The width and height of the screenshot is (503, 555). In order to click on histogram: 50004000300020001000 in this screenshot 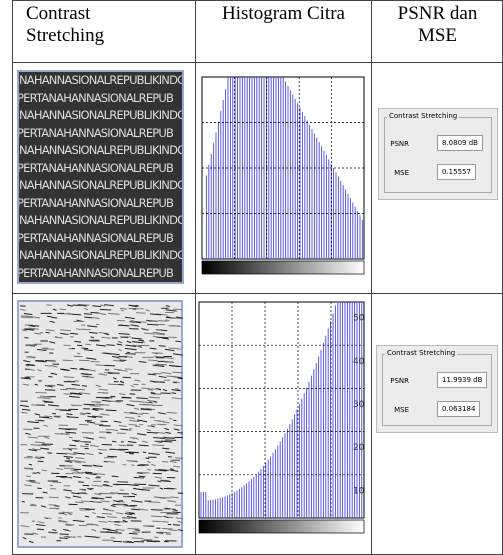, I will do `click(282, 418)`.